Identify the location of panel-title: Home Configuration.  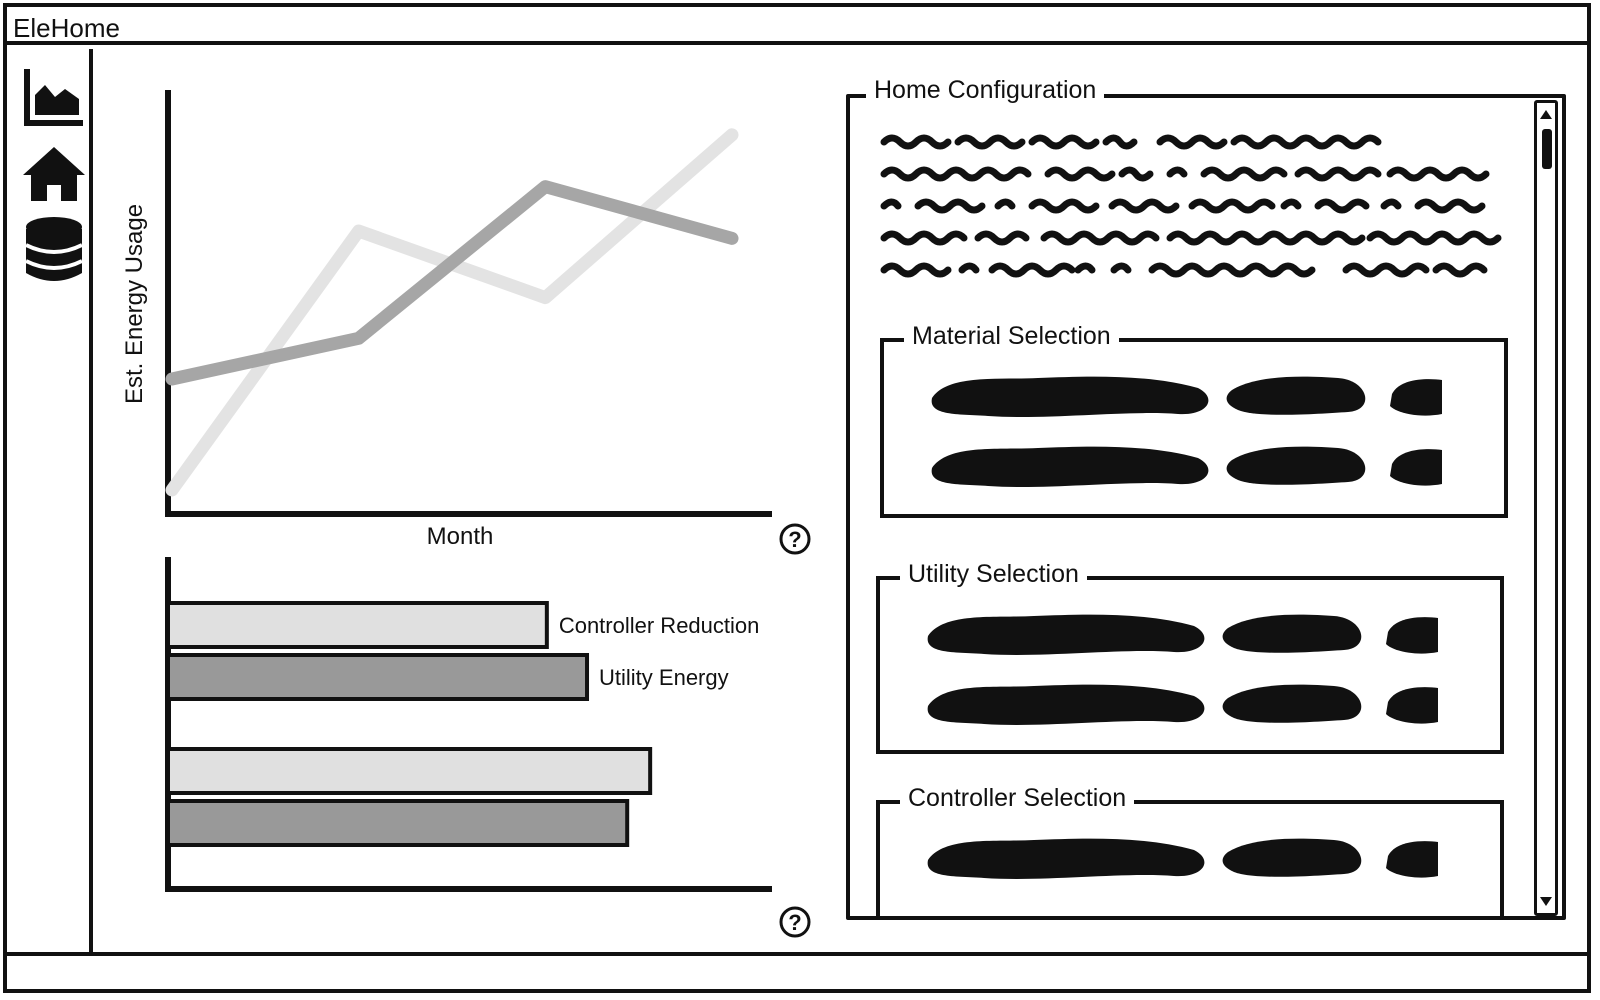
(985, 90).